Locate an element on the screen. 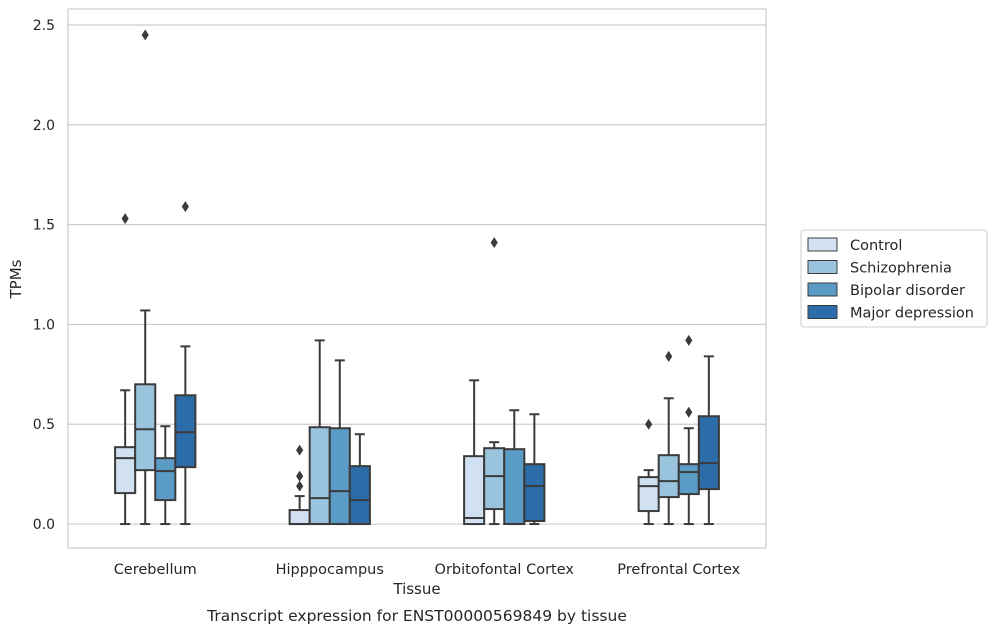 This screenshot has height=638, width=997. y-tick-label: 2.0 is located at coordinates (44, 126).